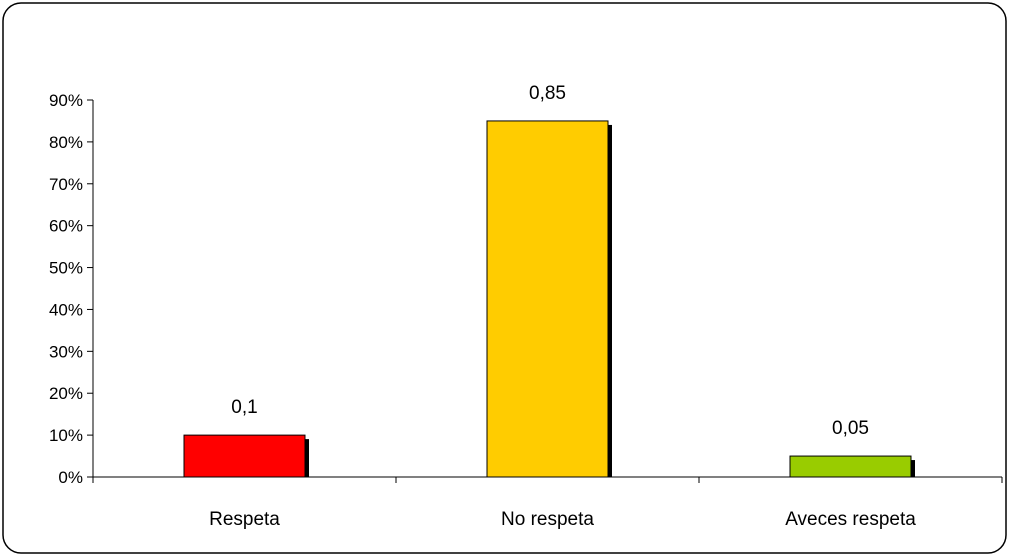  What do you see at coordinates (66, 184) in the screenshot?
I see `y-tick-label: 70%` at bounding box center [66, 184].